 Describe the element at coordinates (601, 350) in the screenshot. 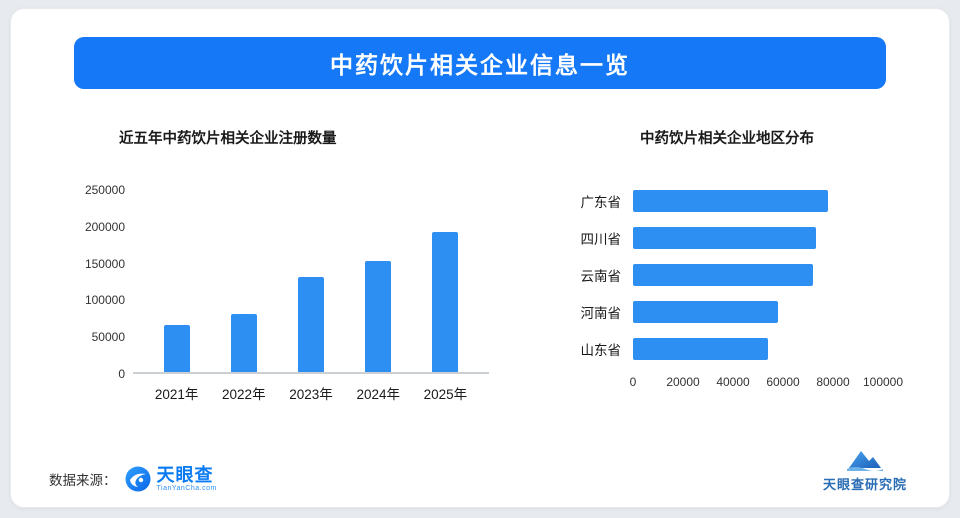

I see `category-label: 山东省` at that location.